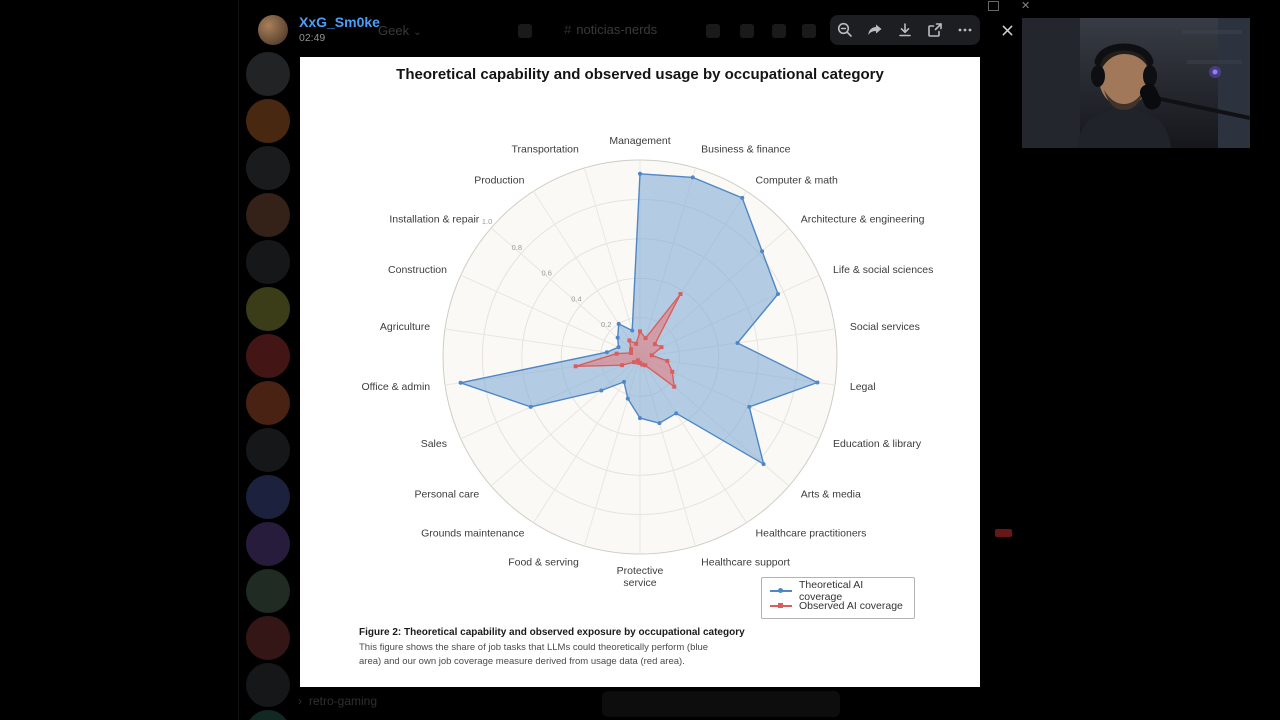 The width and height of the screenshot is (1280, 720). I want to click on author-block: XxG_Sm0ke 02:49, so click(339, 29).